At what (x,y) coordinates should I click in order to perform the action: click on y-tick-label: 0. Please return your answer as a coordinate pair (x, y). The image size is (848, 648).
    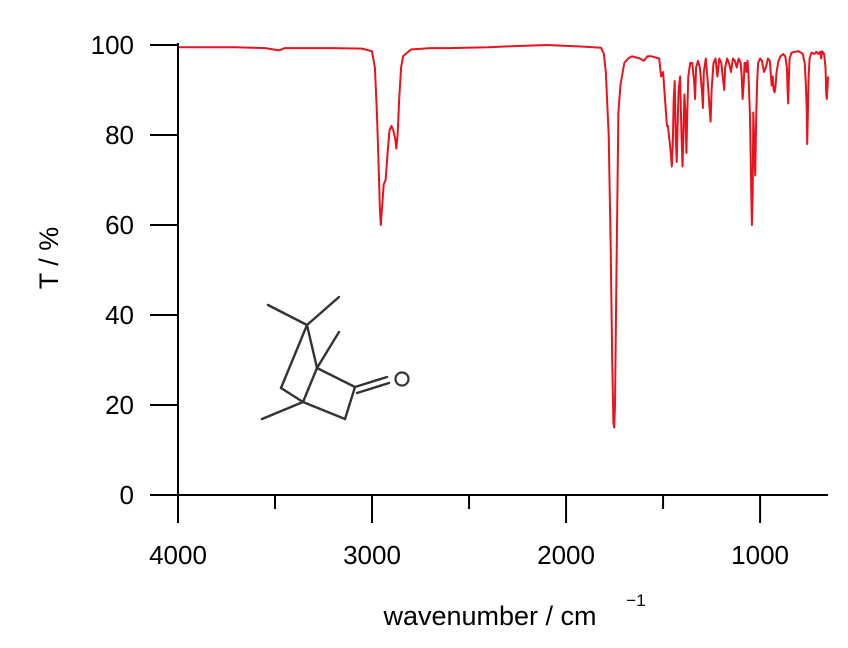
    Looking at the image, I should click on (127, 495).